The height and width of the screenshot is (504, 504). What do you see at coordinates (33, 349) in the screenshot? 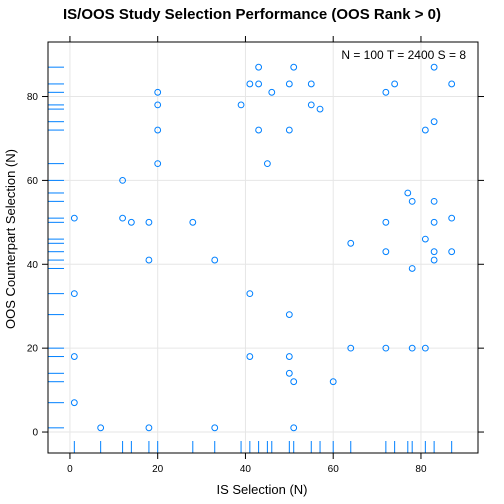
I see `y-tick-label-20: 20` at bounding box center [33, 349].